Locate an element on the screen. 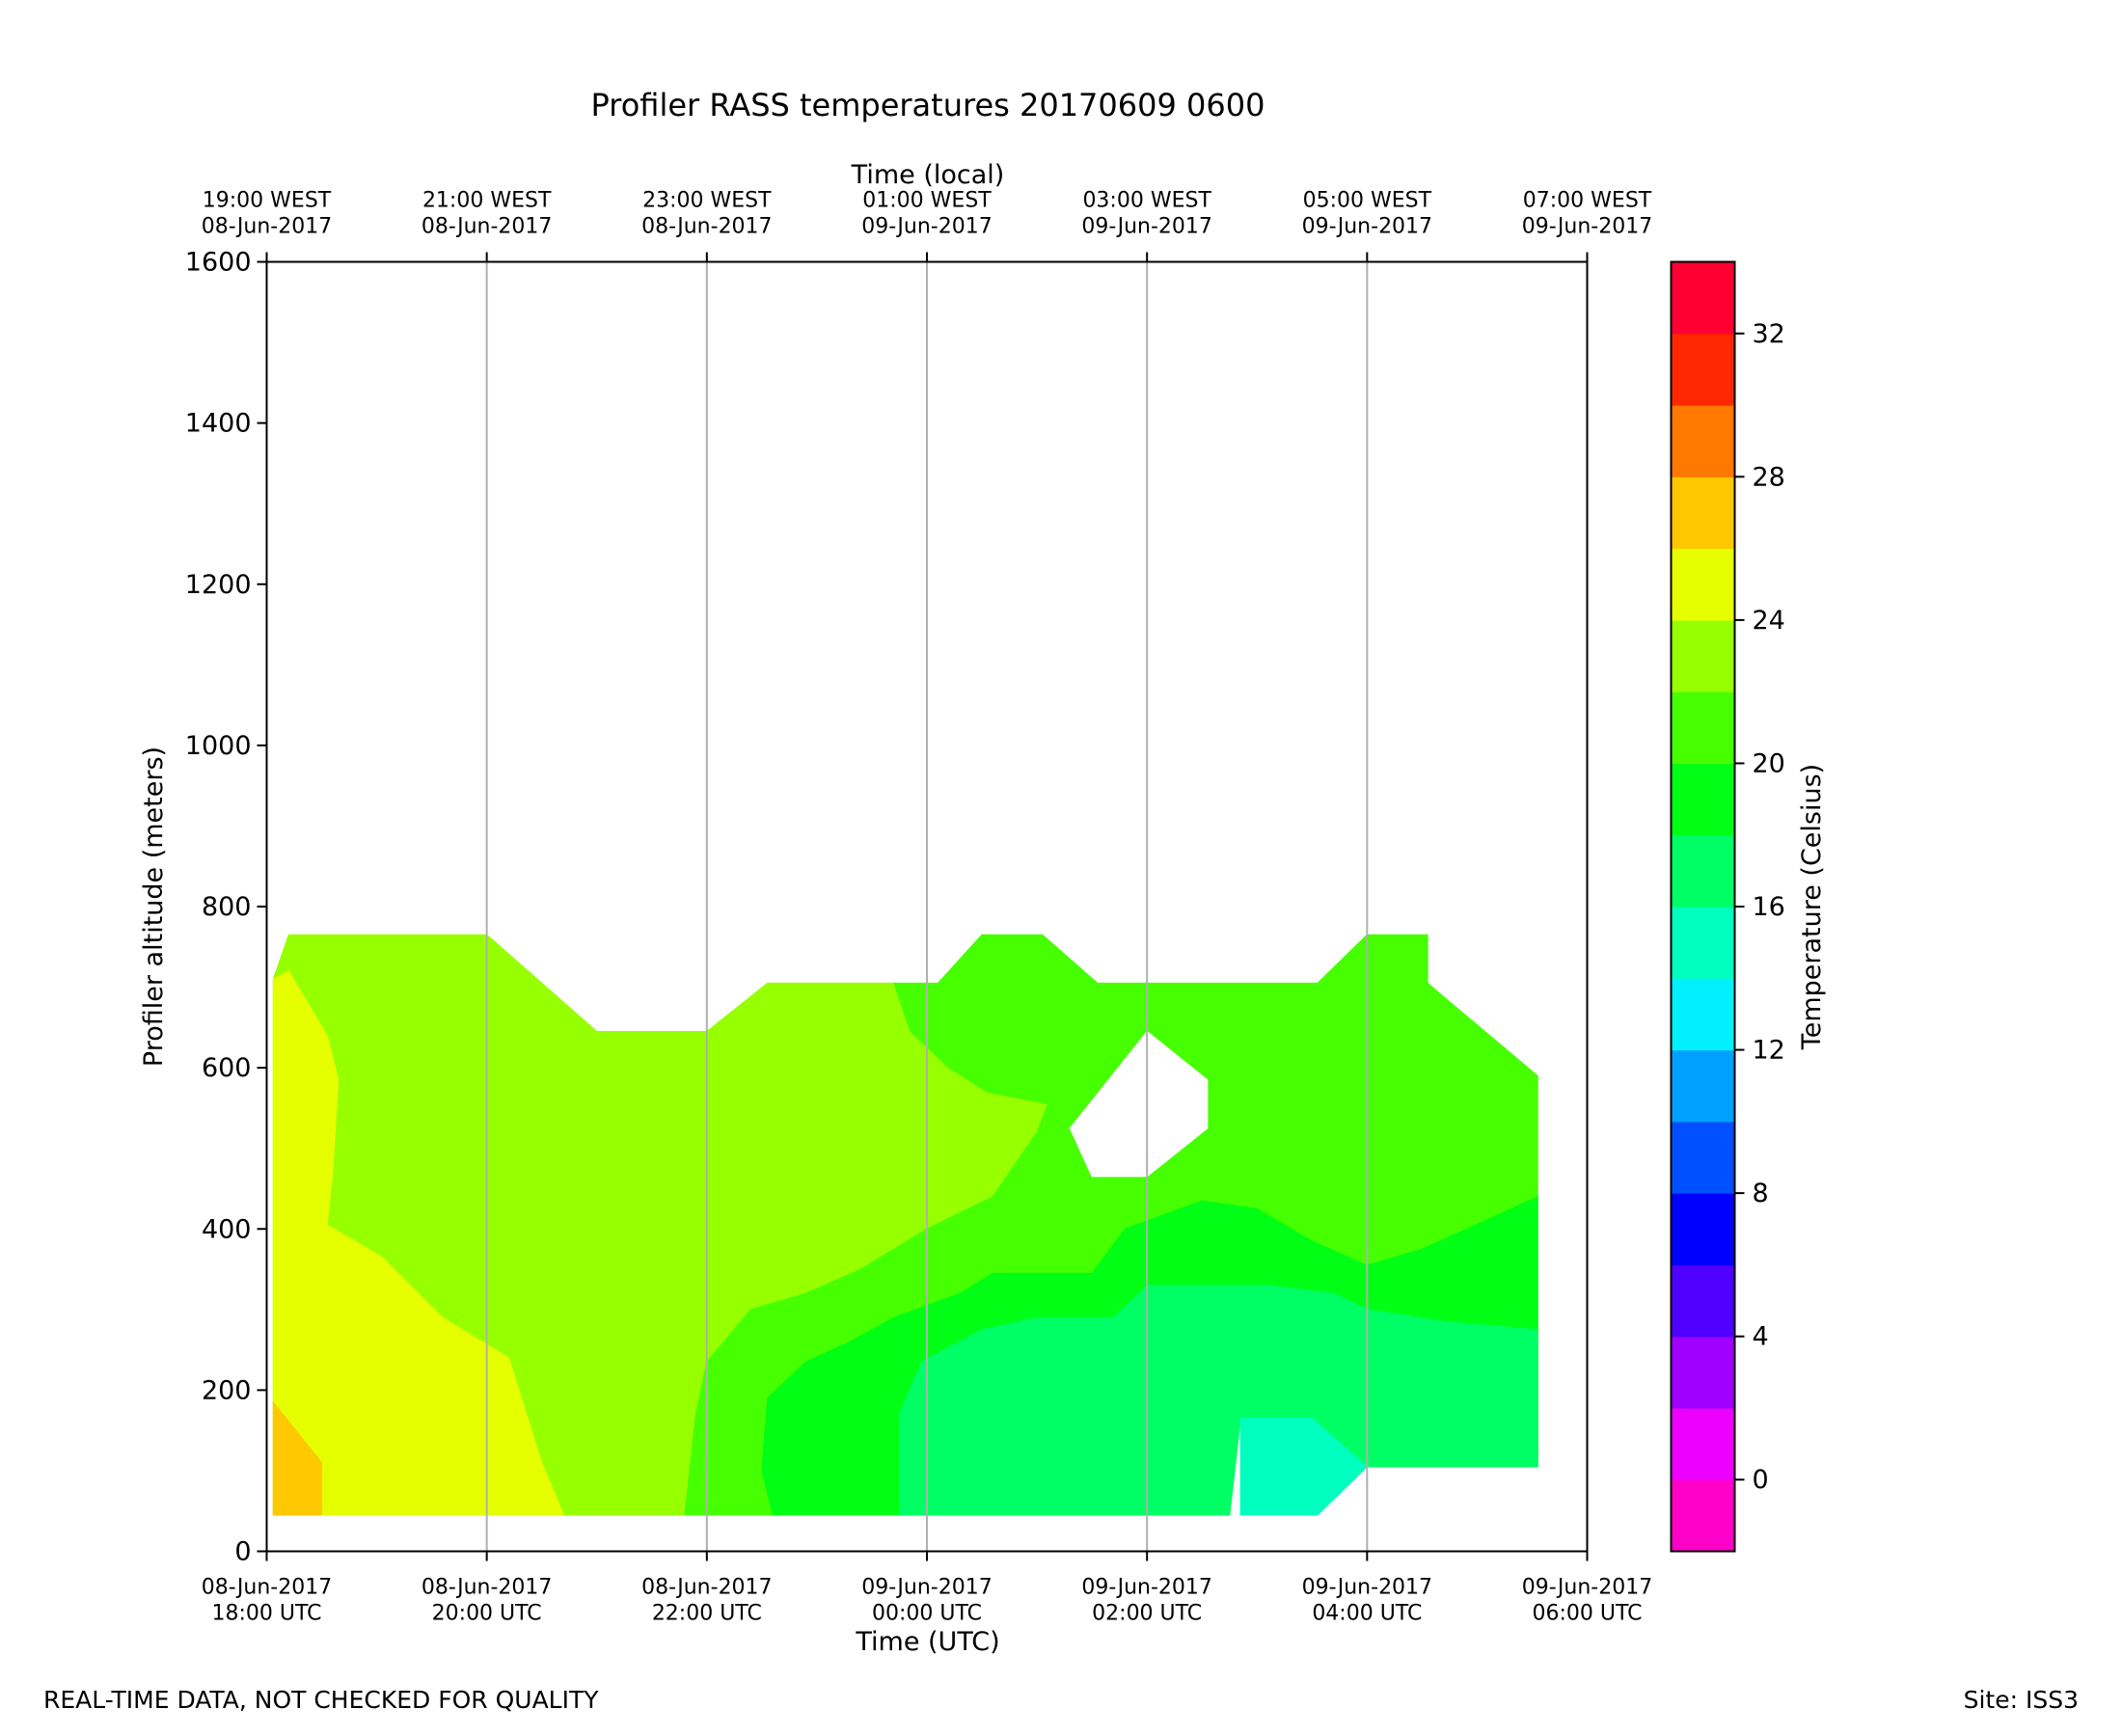 The image size is (2122, 1736). y-tick-label: 800 is located at coordinates (227, 907).